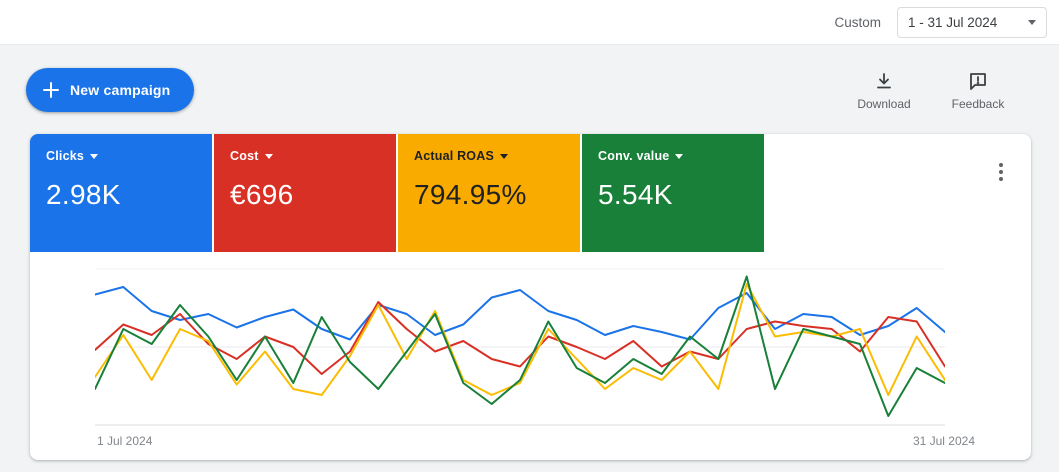 The height and width of the screenshot is (472, 1059). I want to click on metric-tile-value: 5.54K, so click(635, 194).